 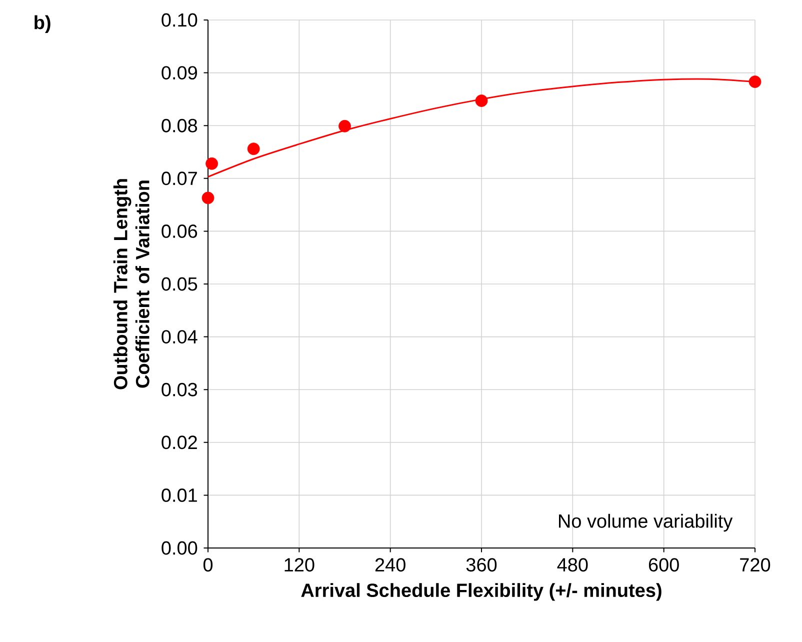 What do you see at coordinates (42, 24) in the screenshot?
I see `text: b)` at bounding box center [42, 24].